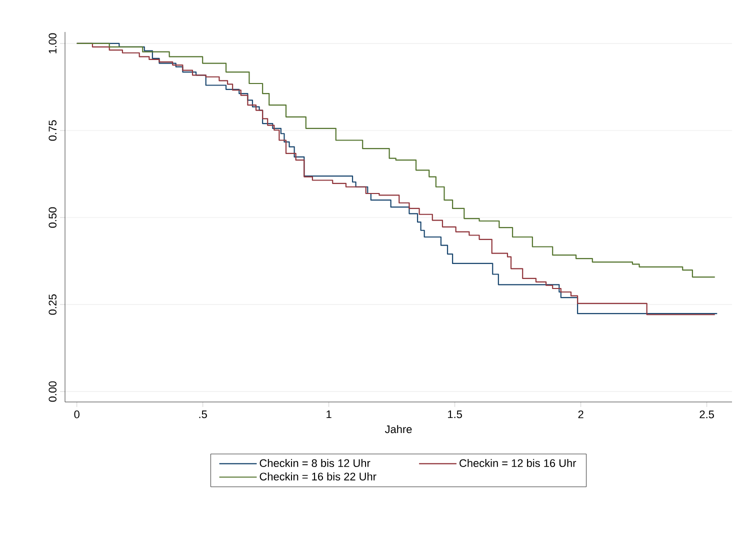 This screenshot has width=742, height=544. What do you see at coordinates (318, 476) in the screenshot?
I see `legend-label: Checkin = 16 bis 22 Uhr` at bounding box center [318, 476].